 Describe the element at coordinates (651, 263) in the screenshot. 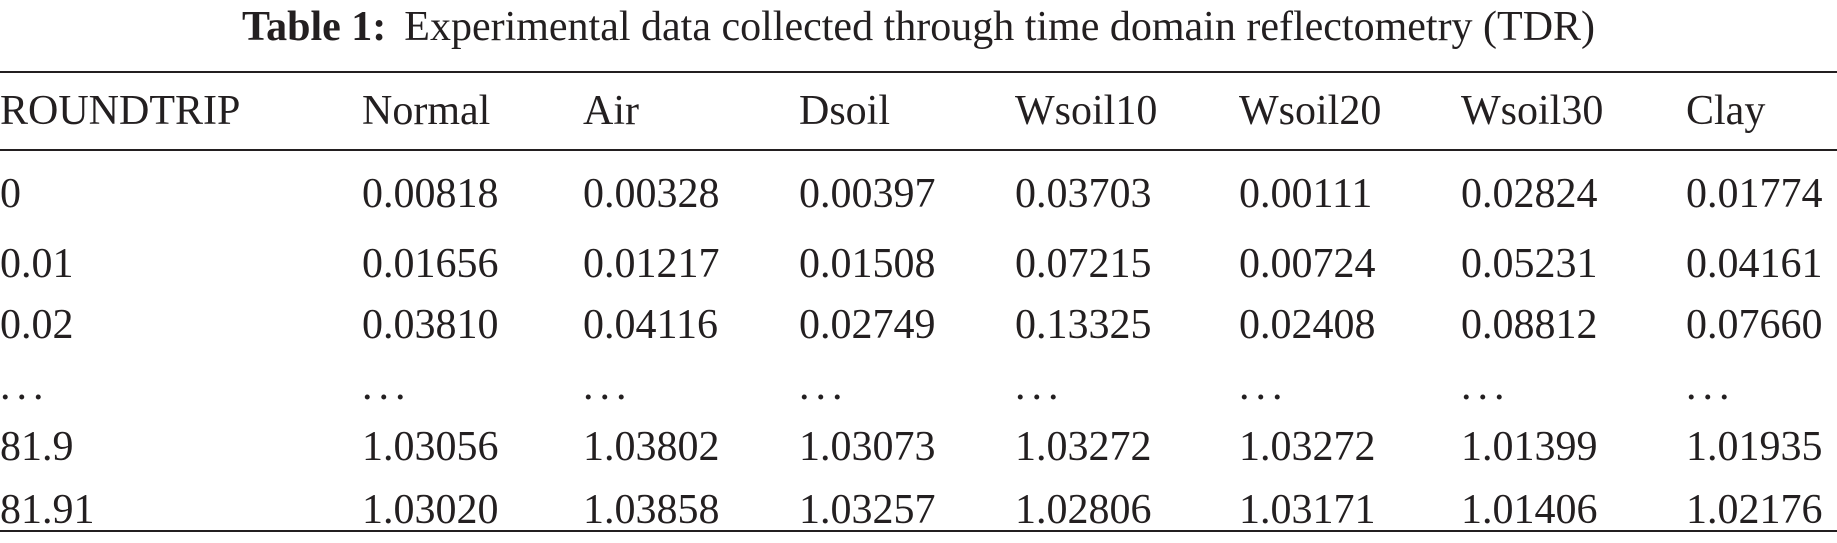

I see `table-cell: 0.01217` at that location.